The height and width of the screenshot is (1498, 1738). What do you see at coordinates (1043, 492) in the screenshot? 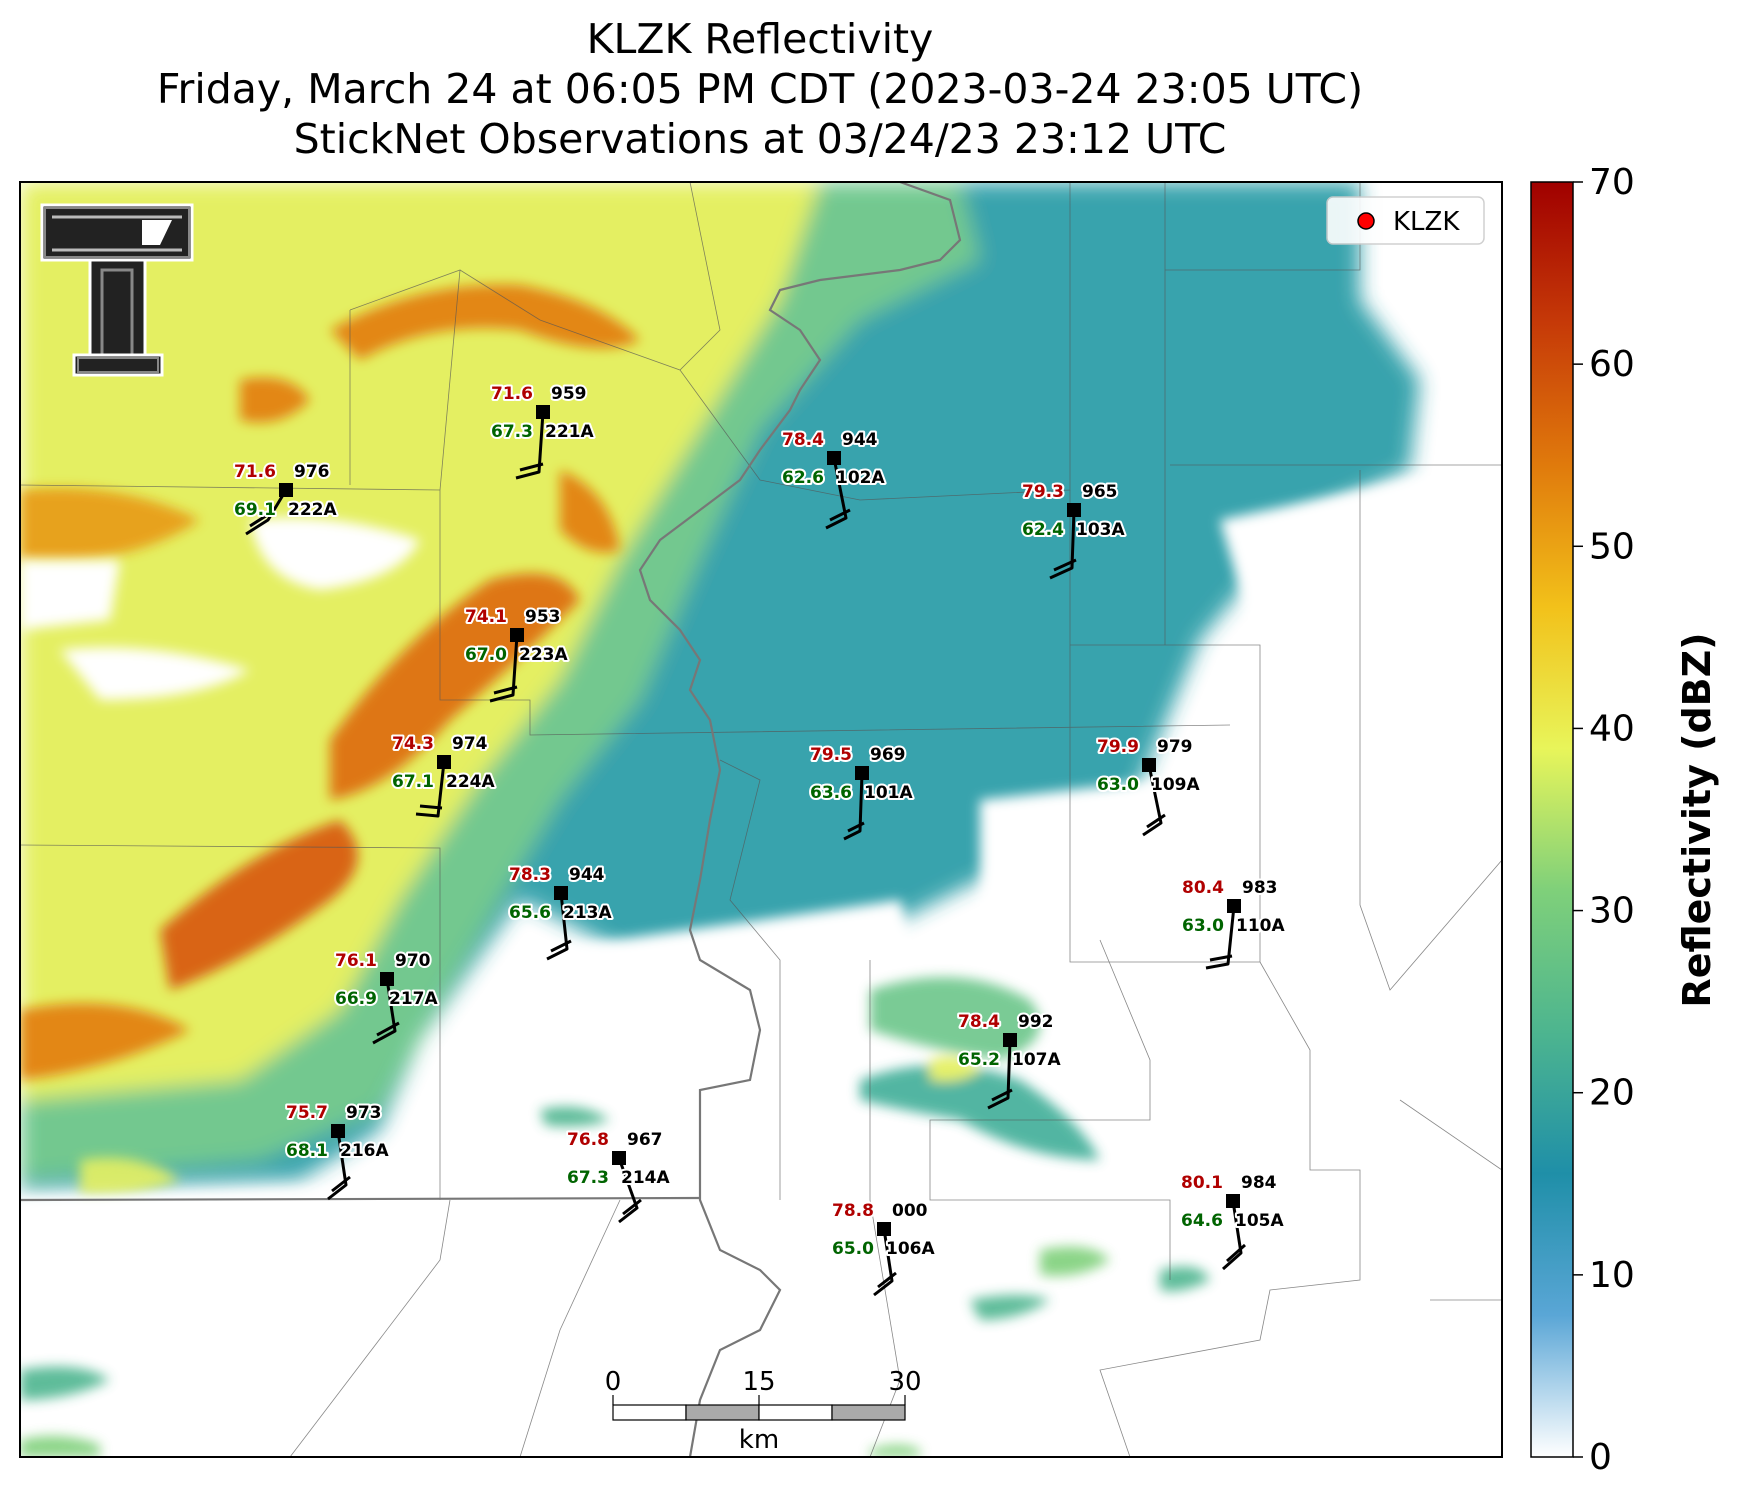
I see `station-temperature: 79.3` at bounding box center [1043, 492].